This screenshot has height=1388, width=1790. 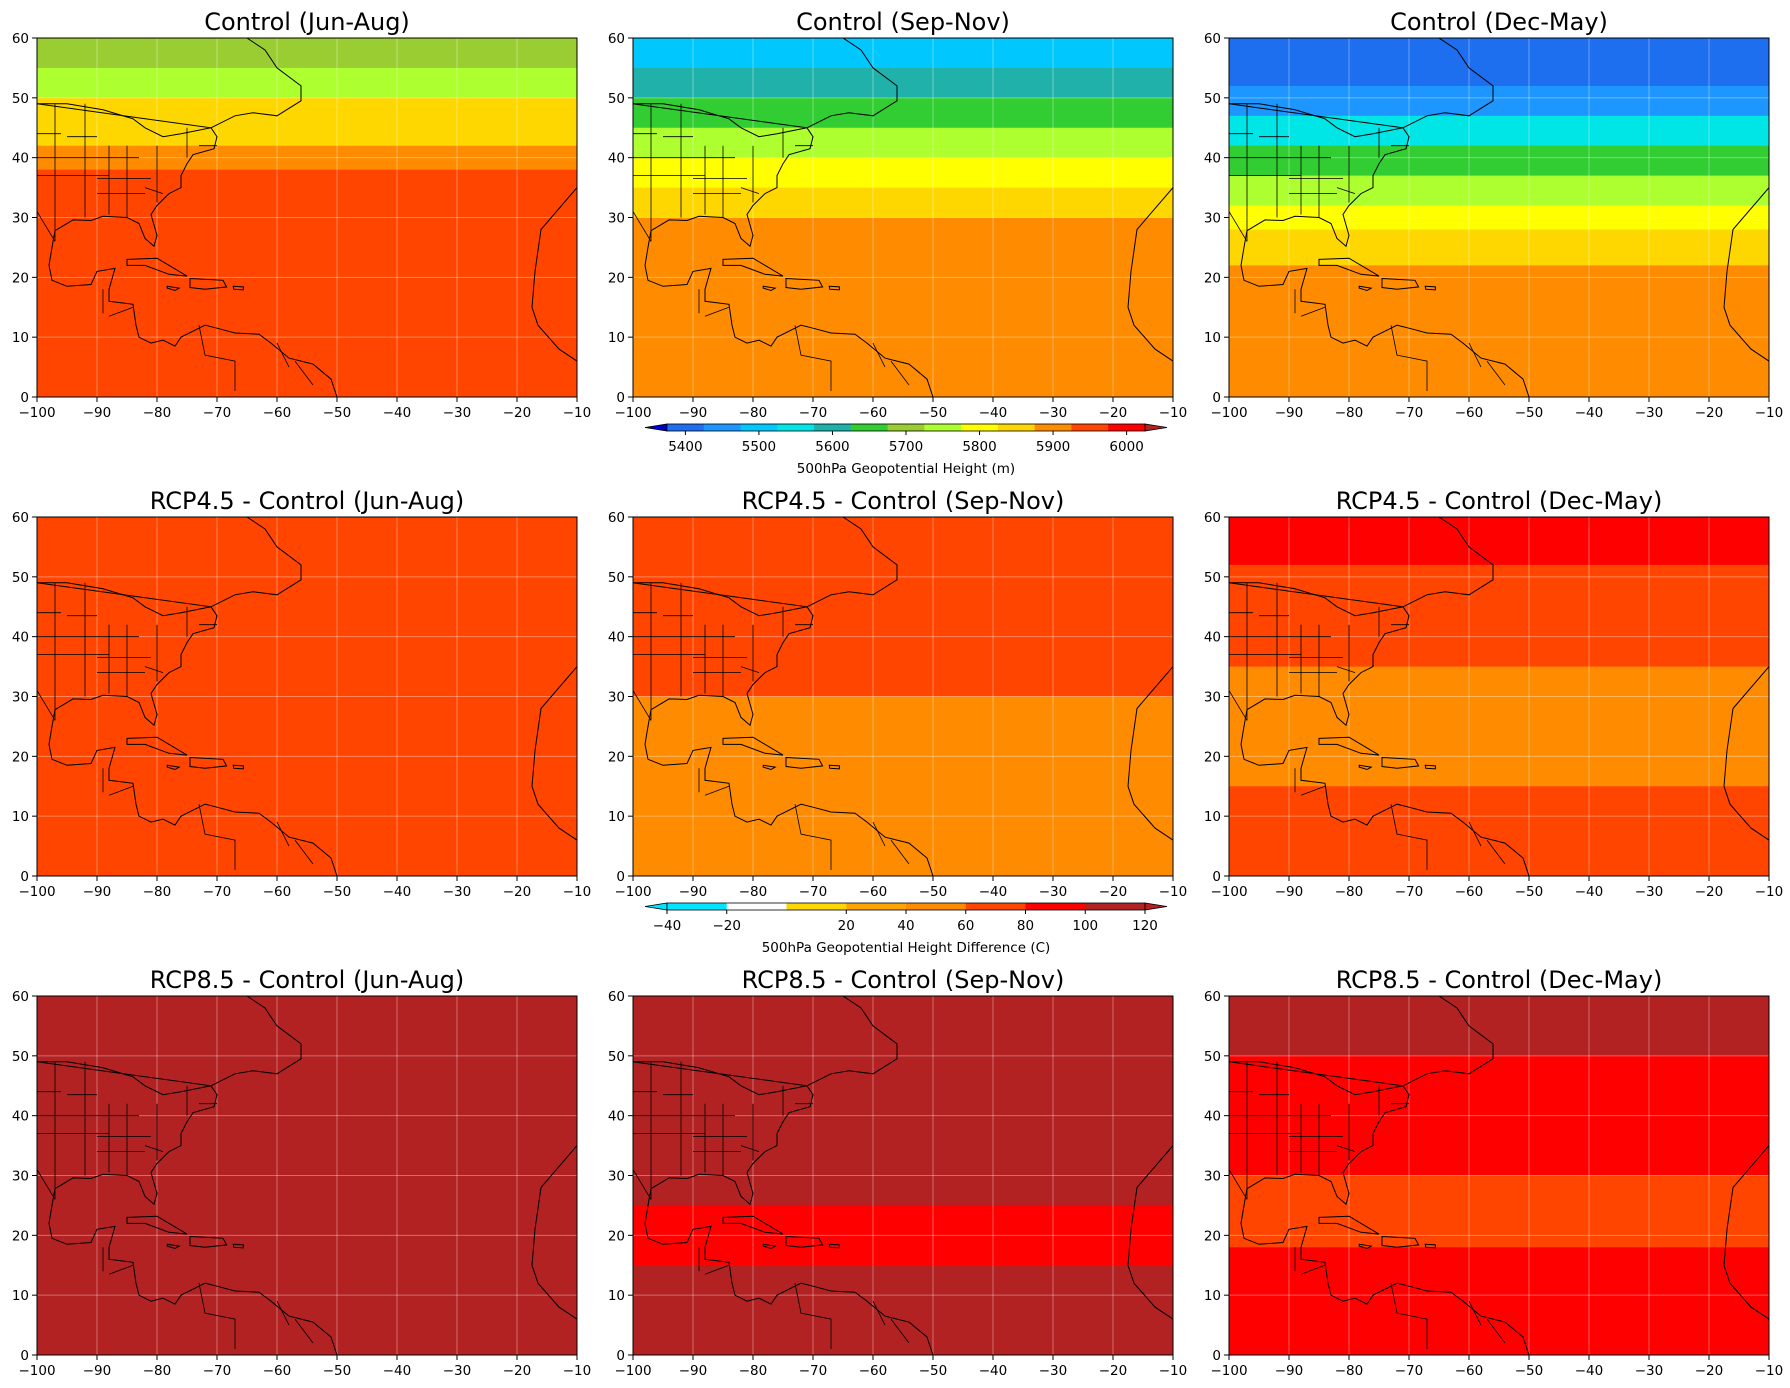 I want to click on colorbar-tick-label: 5700, so click(x=906, y=447).